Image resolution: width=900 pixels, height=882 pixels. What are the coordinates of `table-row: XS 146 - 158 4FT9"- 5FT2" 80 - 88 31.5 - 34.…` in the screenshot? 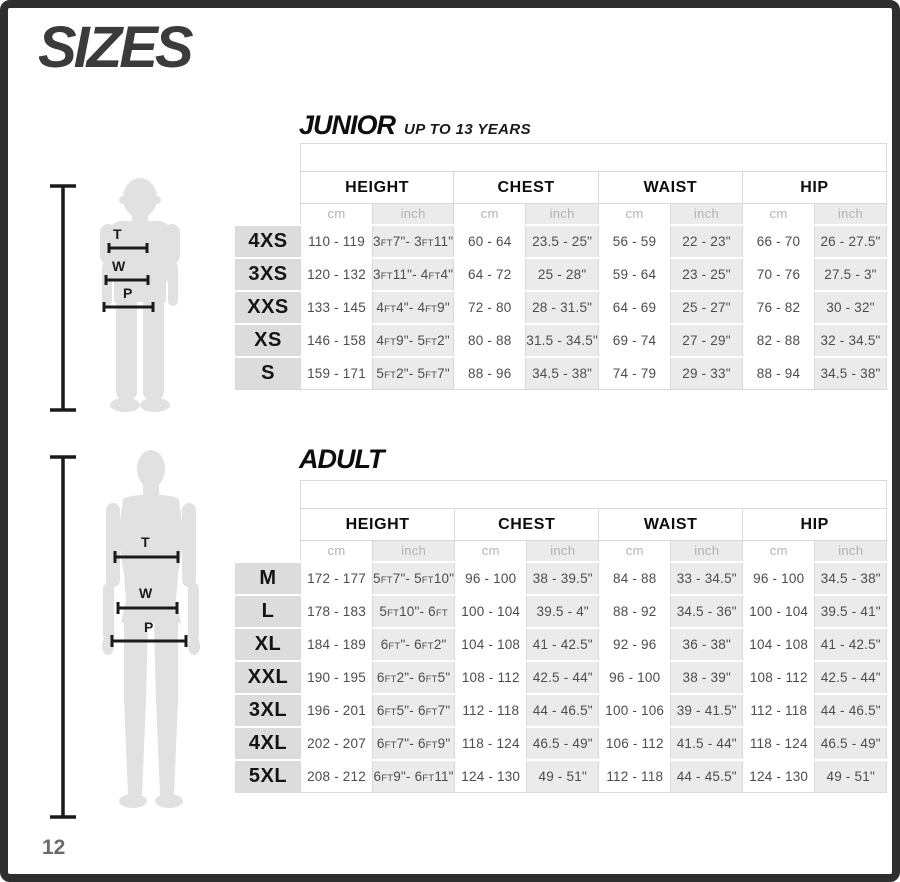 It's located at (561, 340).